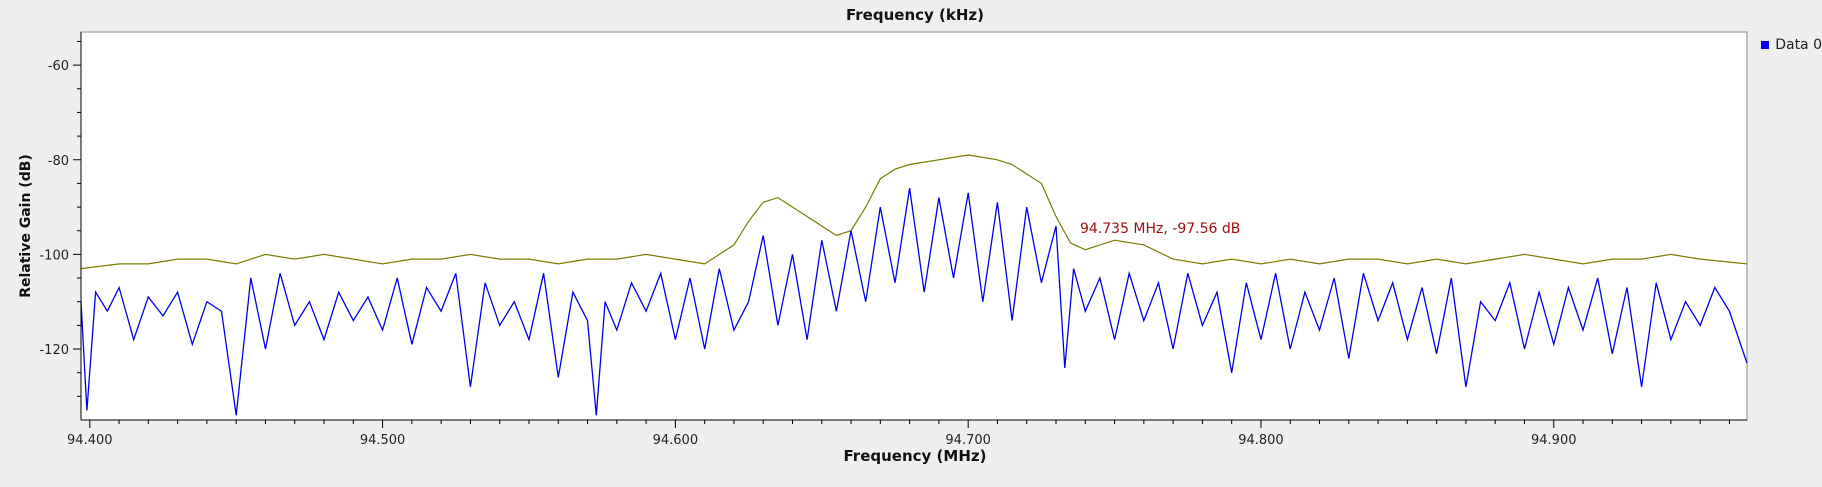 This screenshot has width=1822, height=487. Describe the element at coordinates (58, 161) in the screenshot. I see `y-tick-label: -80` at that location.